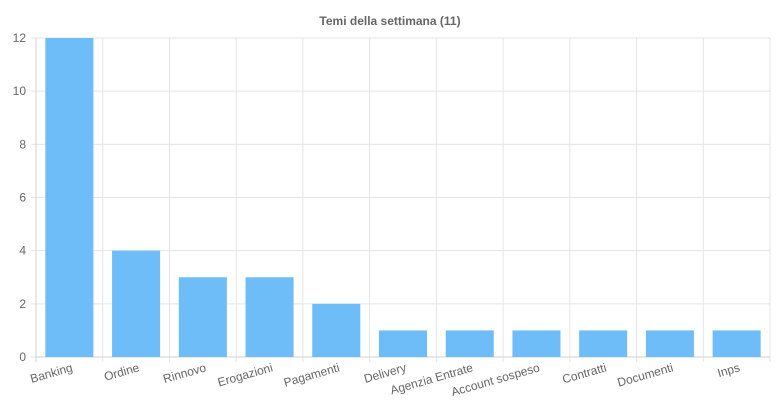 The image size is (780, 416). What do you see at coordinates (22, 251) in the screenshot?
I see `y-tick-label: 4` at bounding box center [22, 251].